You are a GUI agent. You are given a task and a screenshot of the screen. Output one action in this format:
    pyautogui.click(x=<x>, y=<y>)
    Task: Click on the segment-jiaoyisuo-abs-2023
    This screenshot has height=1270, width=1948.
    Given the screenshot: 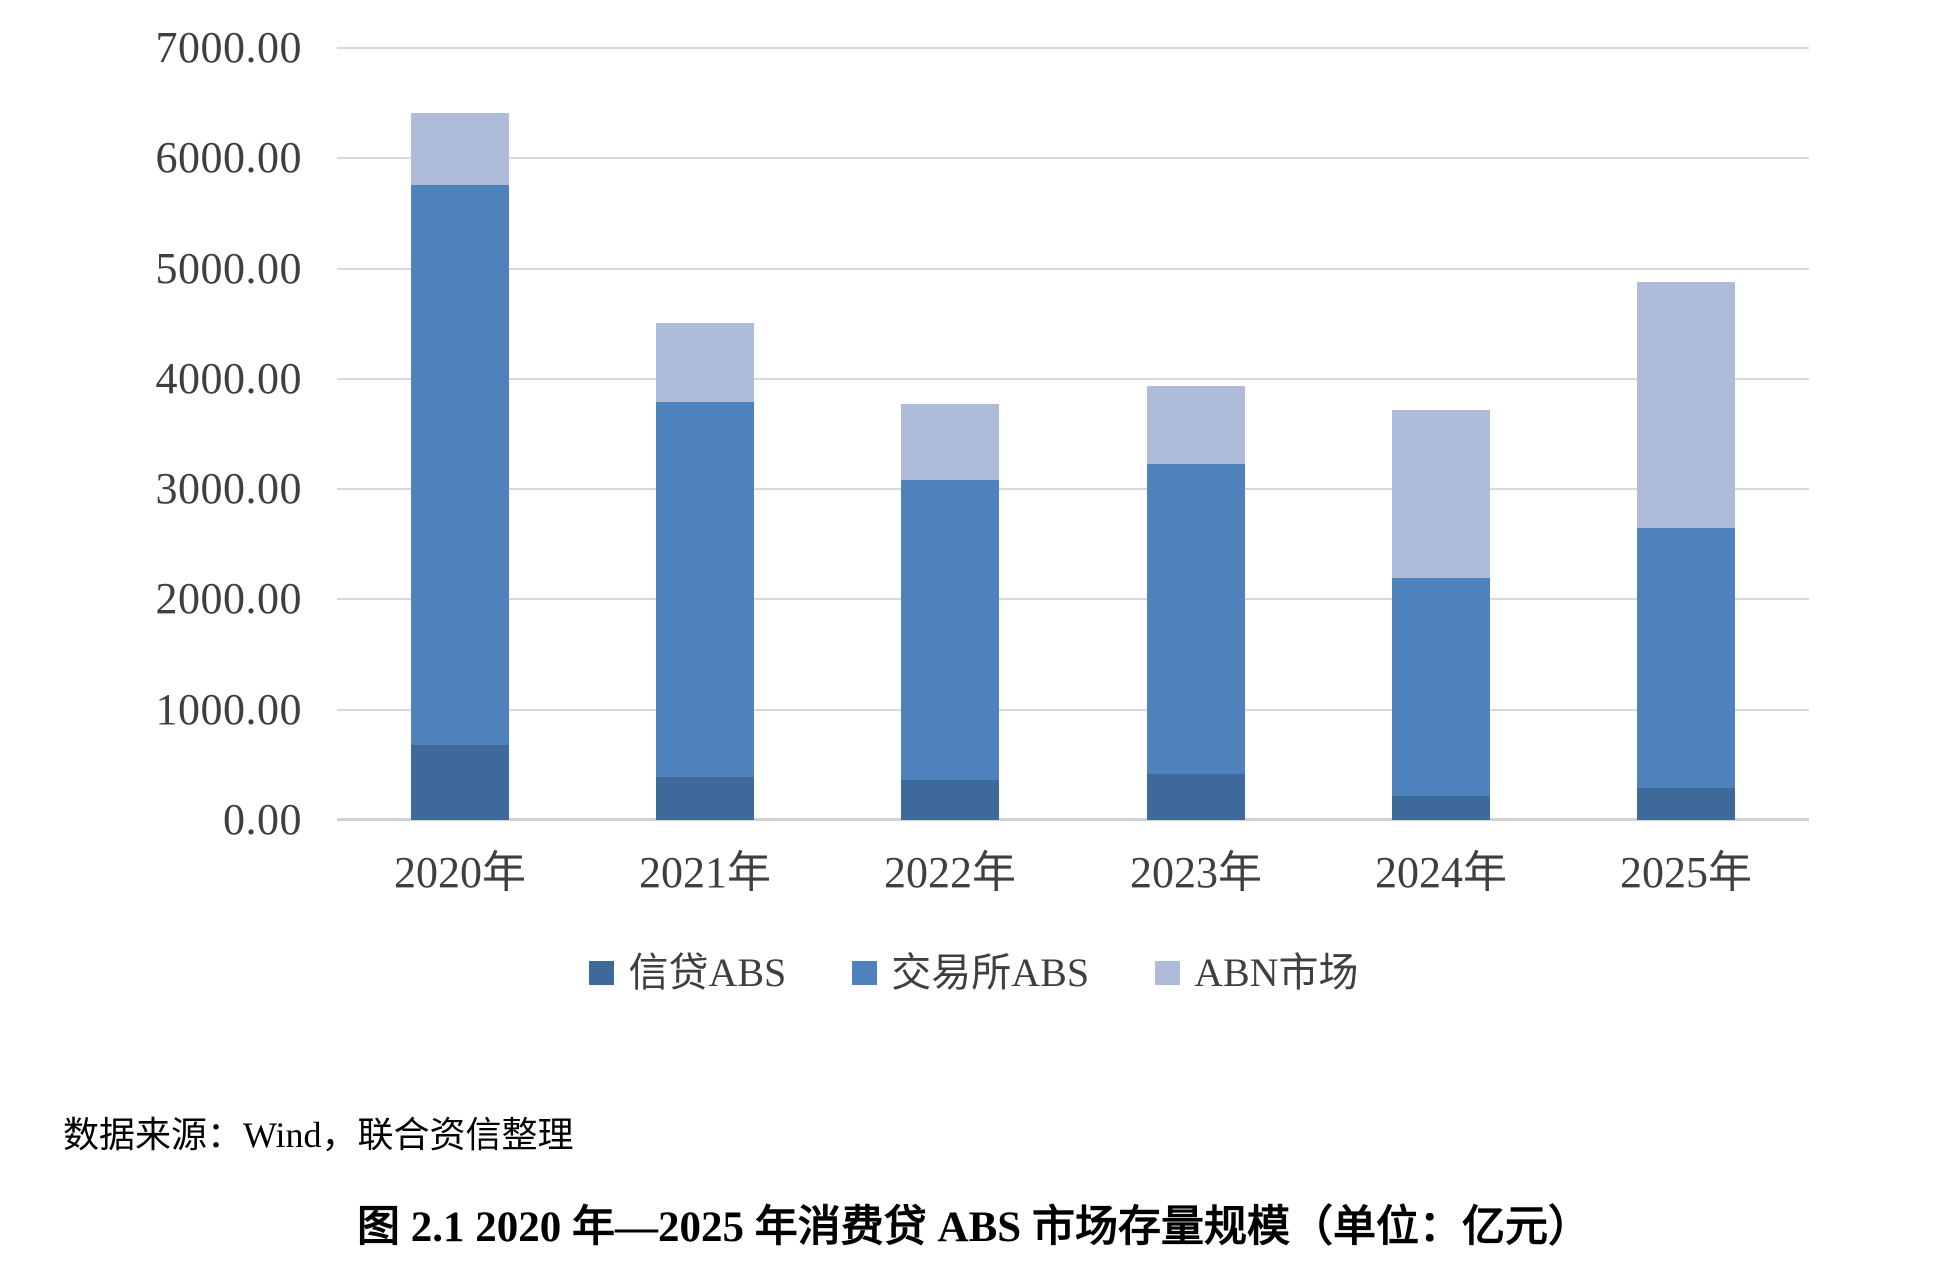 What is the action you would take?
    pyautogui.click(x=1196, y=618)
    